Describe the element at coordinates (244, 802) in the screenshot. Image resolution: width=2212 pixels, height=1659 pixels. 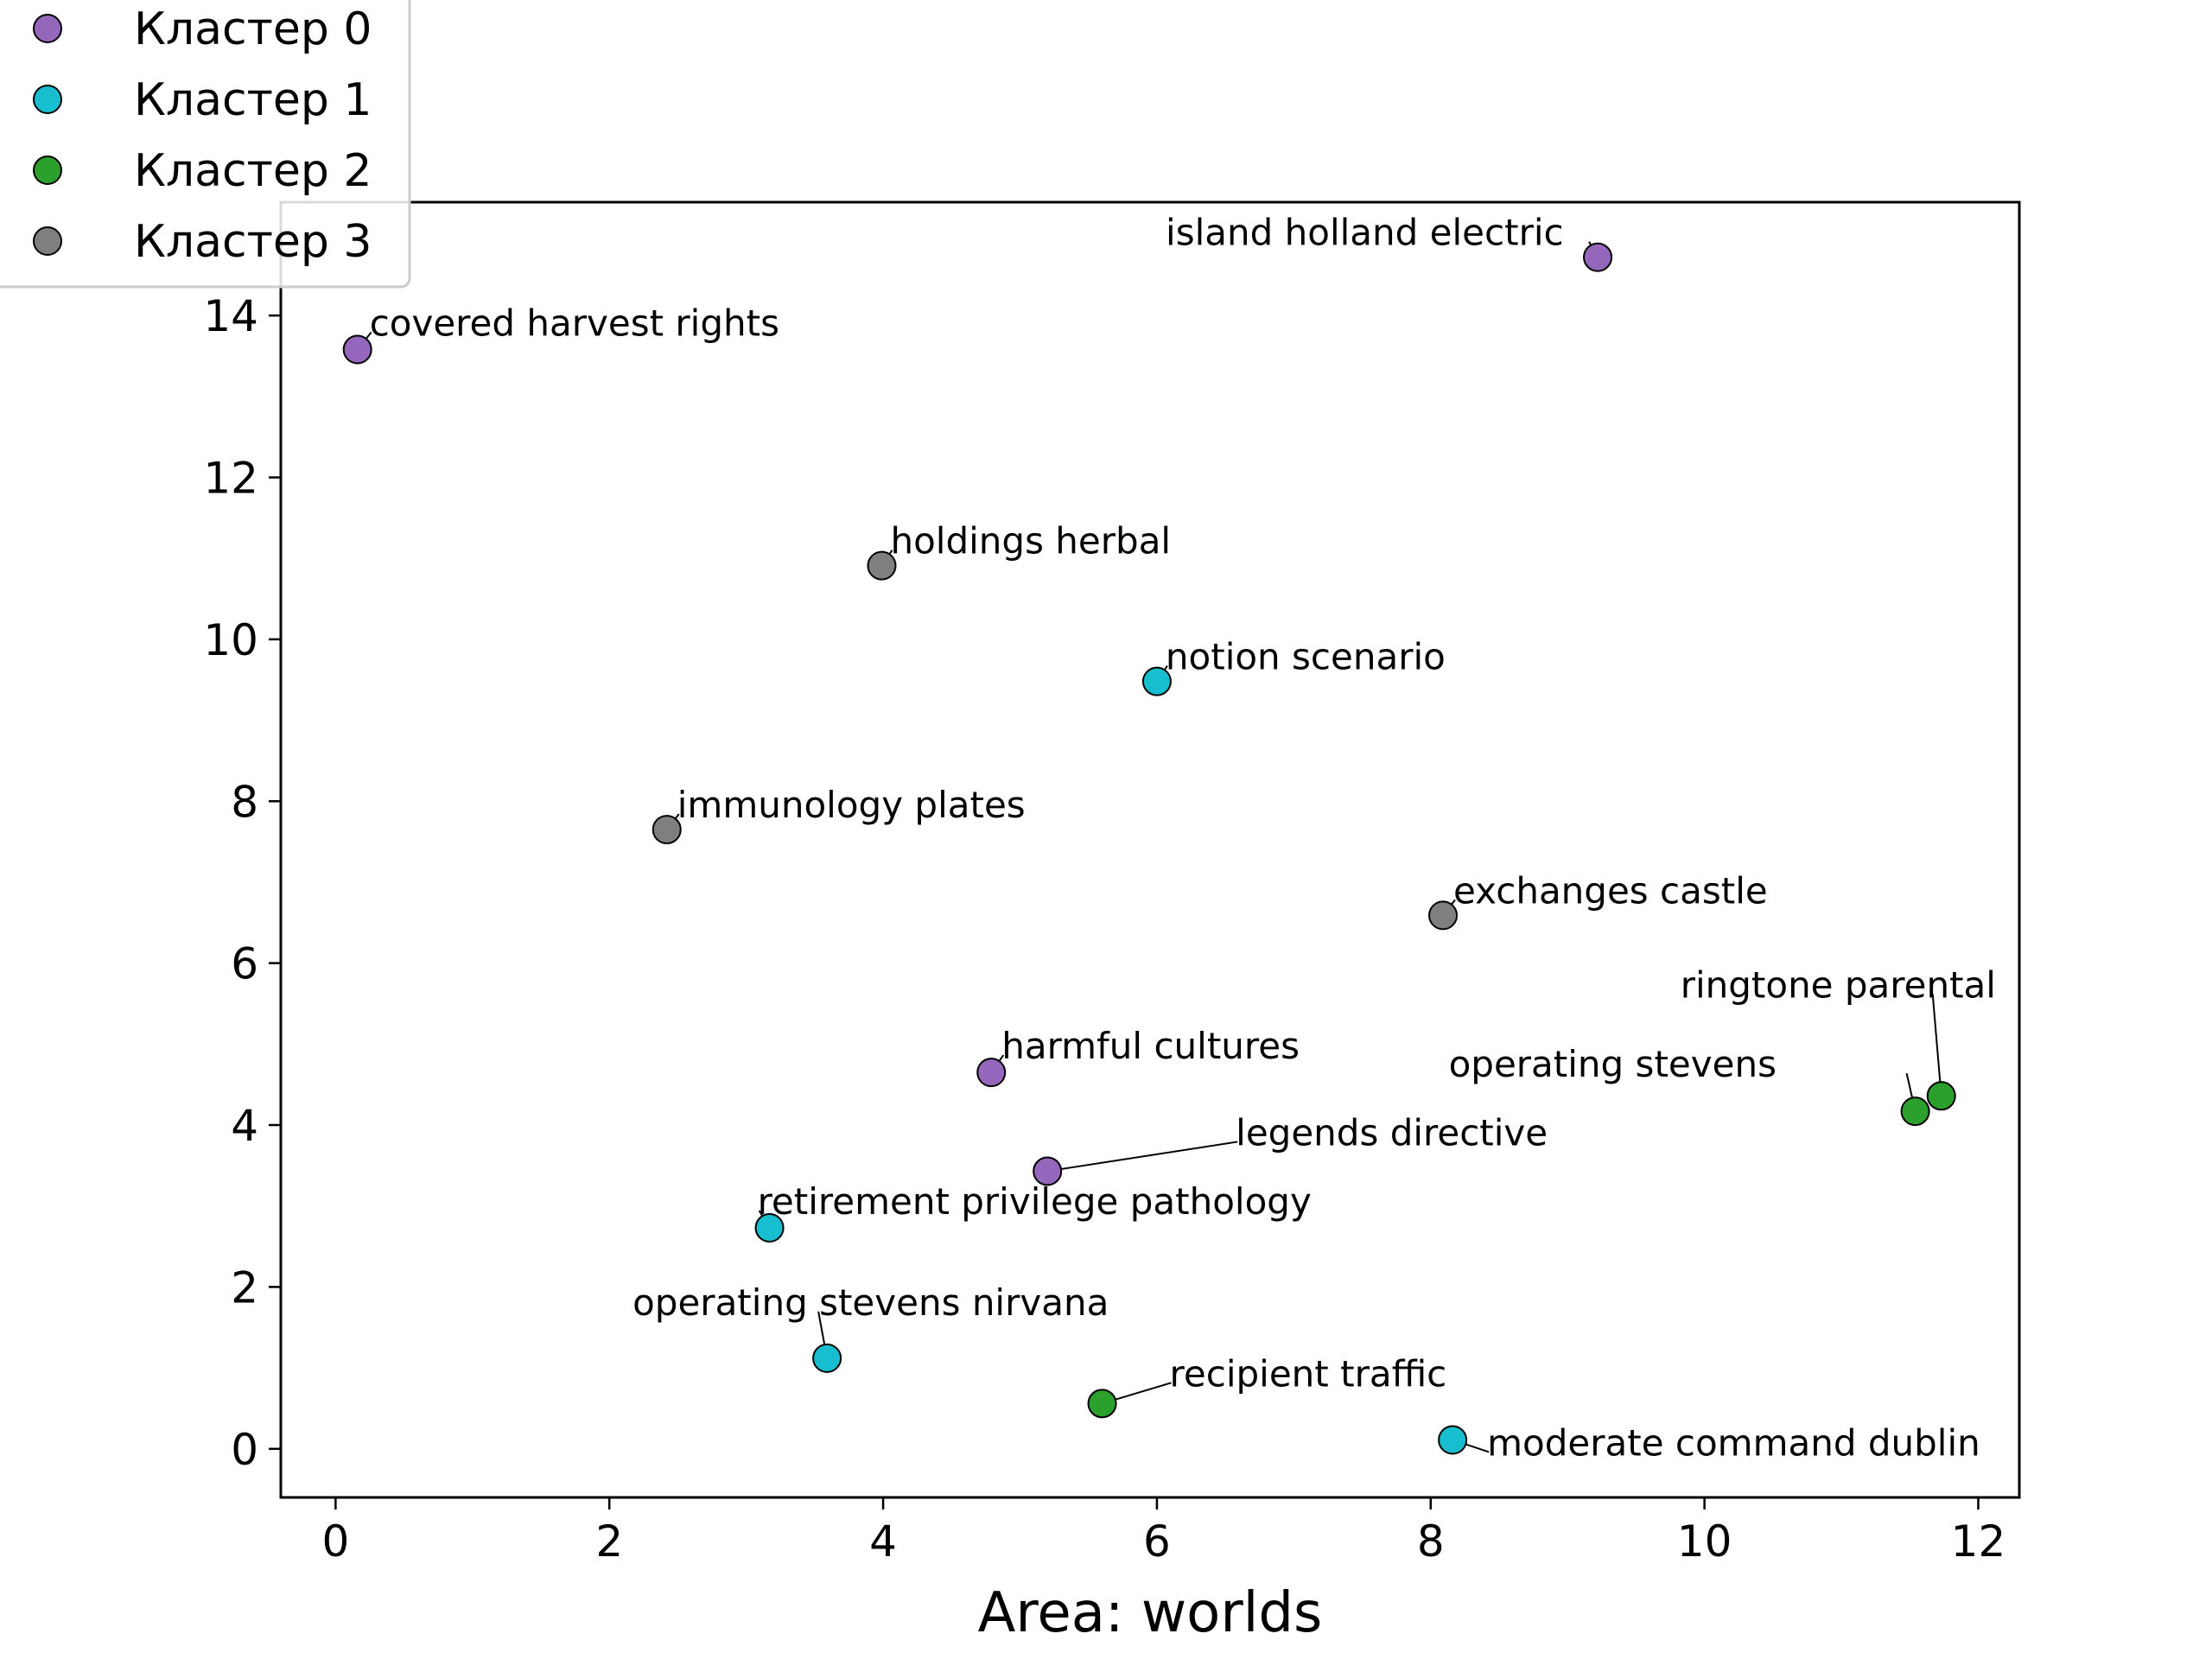
I see `y-tick-label: 8` at that location.